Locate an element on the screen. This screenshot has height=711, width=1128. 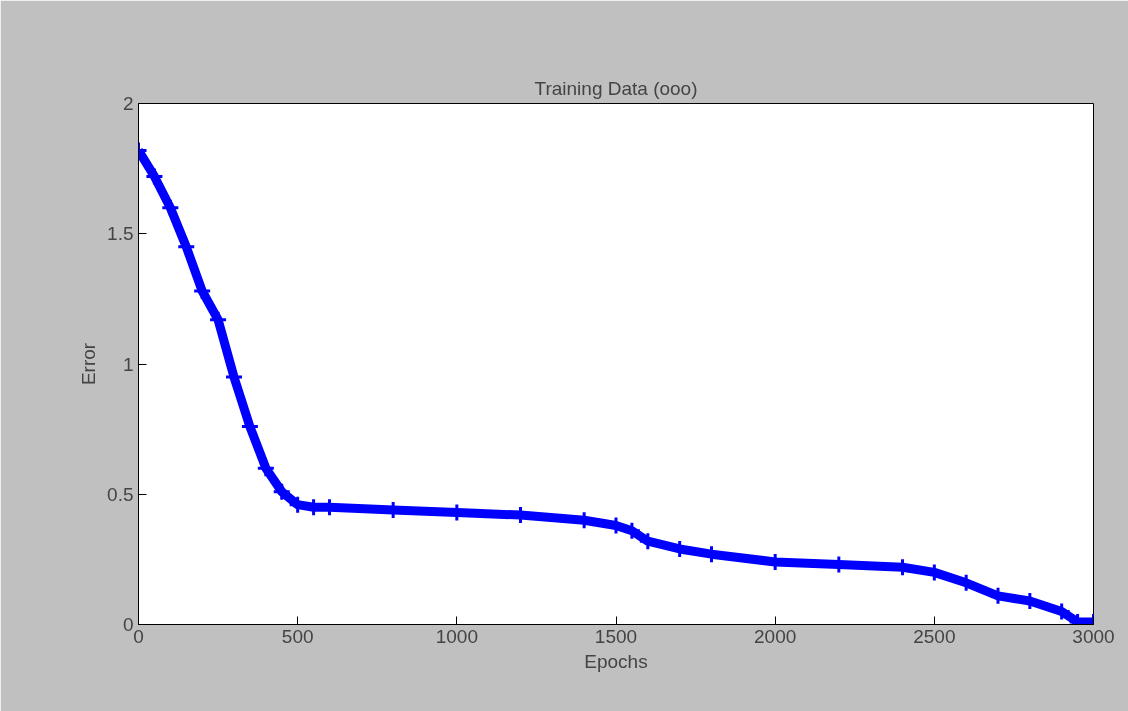
x-tick-label: 2000 is located at coordinates (775, 636).